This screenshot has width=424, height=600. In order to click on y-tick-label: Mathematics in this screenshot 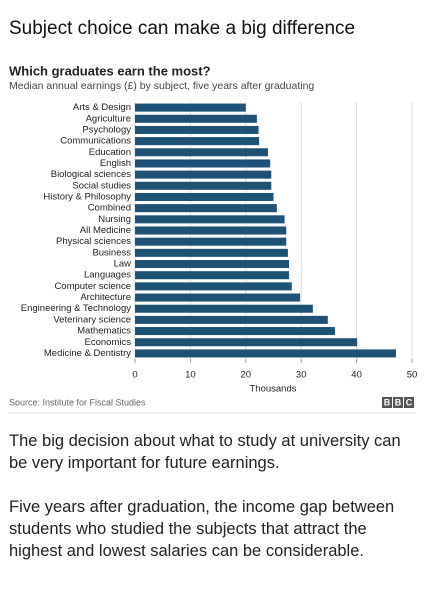, I will do `click(104, 331)`.